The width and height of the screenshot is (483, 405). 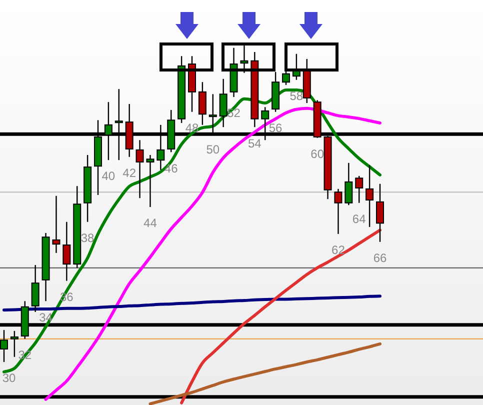 I want to click on text: 46, so click(x=171, y=168).